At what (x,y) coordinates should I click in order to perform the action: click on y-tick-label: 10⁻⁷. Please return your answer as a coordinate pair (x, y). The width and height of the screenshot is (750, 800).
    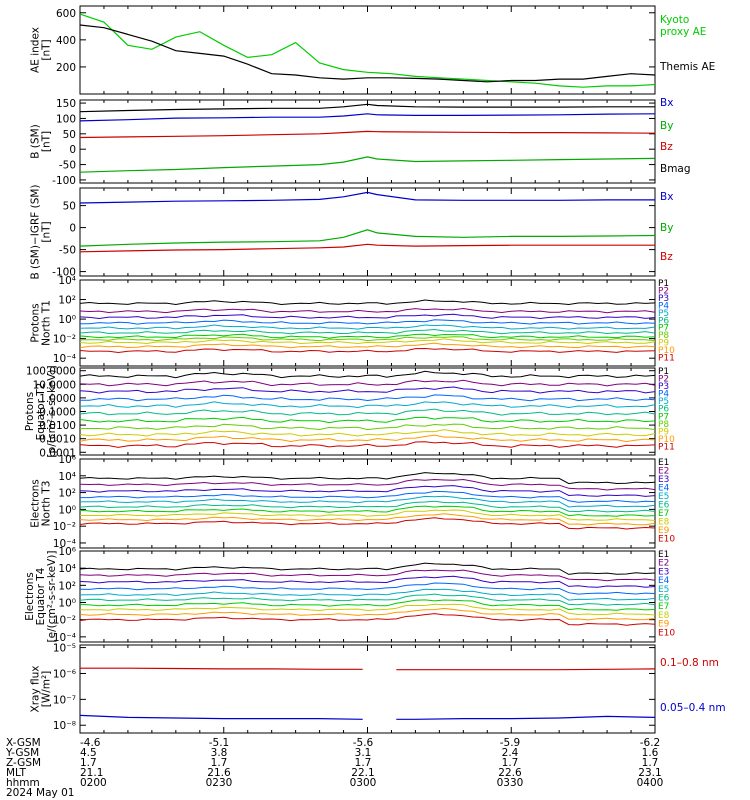
    Looking at the image, I should click on (64, 700).